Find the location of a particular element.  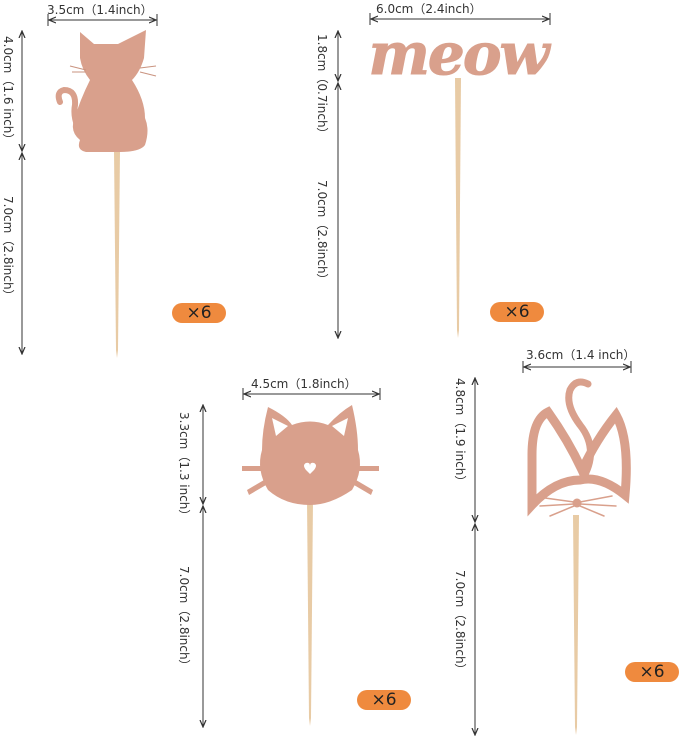

cat-ears-tail-topper is located at coordinates (579, 447).